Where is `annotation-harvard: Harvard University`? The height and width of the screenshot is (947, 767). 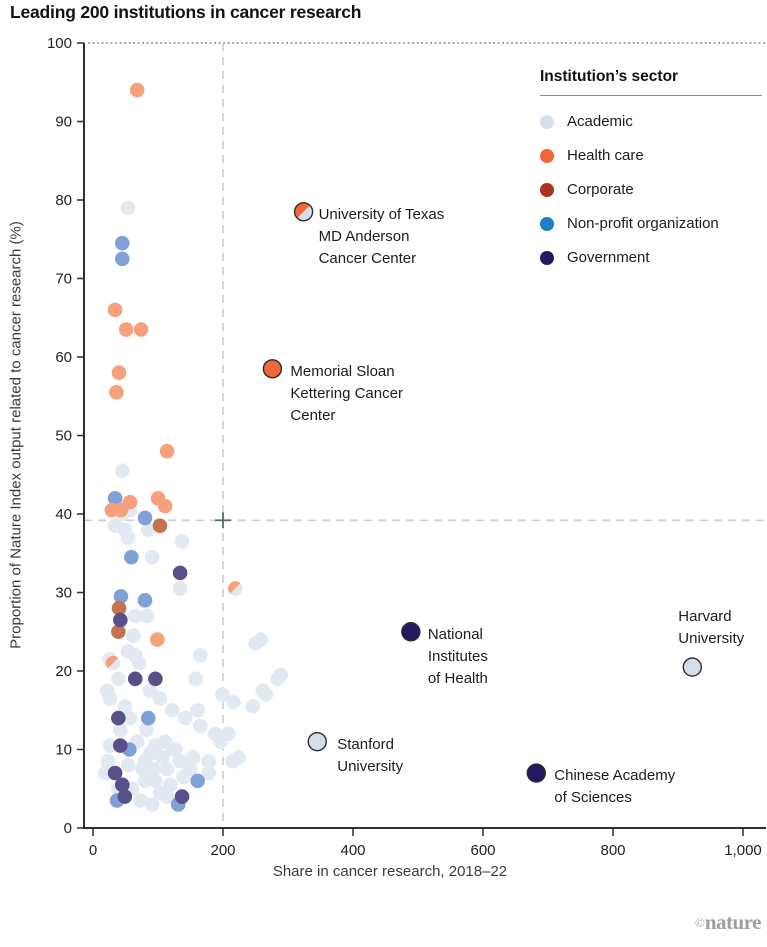 annotation-harvard: Harvard University is located at coordinates (711, 628).